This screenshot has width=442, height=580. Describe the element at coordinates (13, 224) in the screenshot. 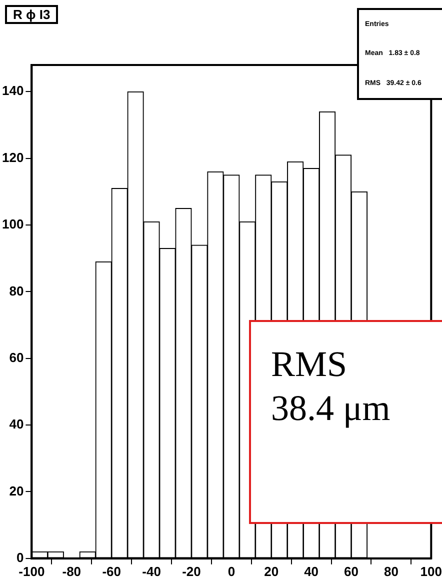

I see `y-tick-label: 100` at that location.